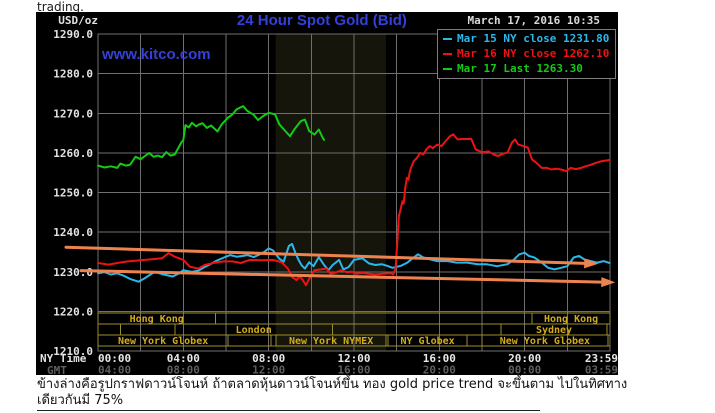 The image size is (715, 413). Describe the element at coordinates (268, 358) in the screenshot. I see `x-tick-ny-time: 08:00` at that location.